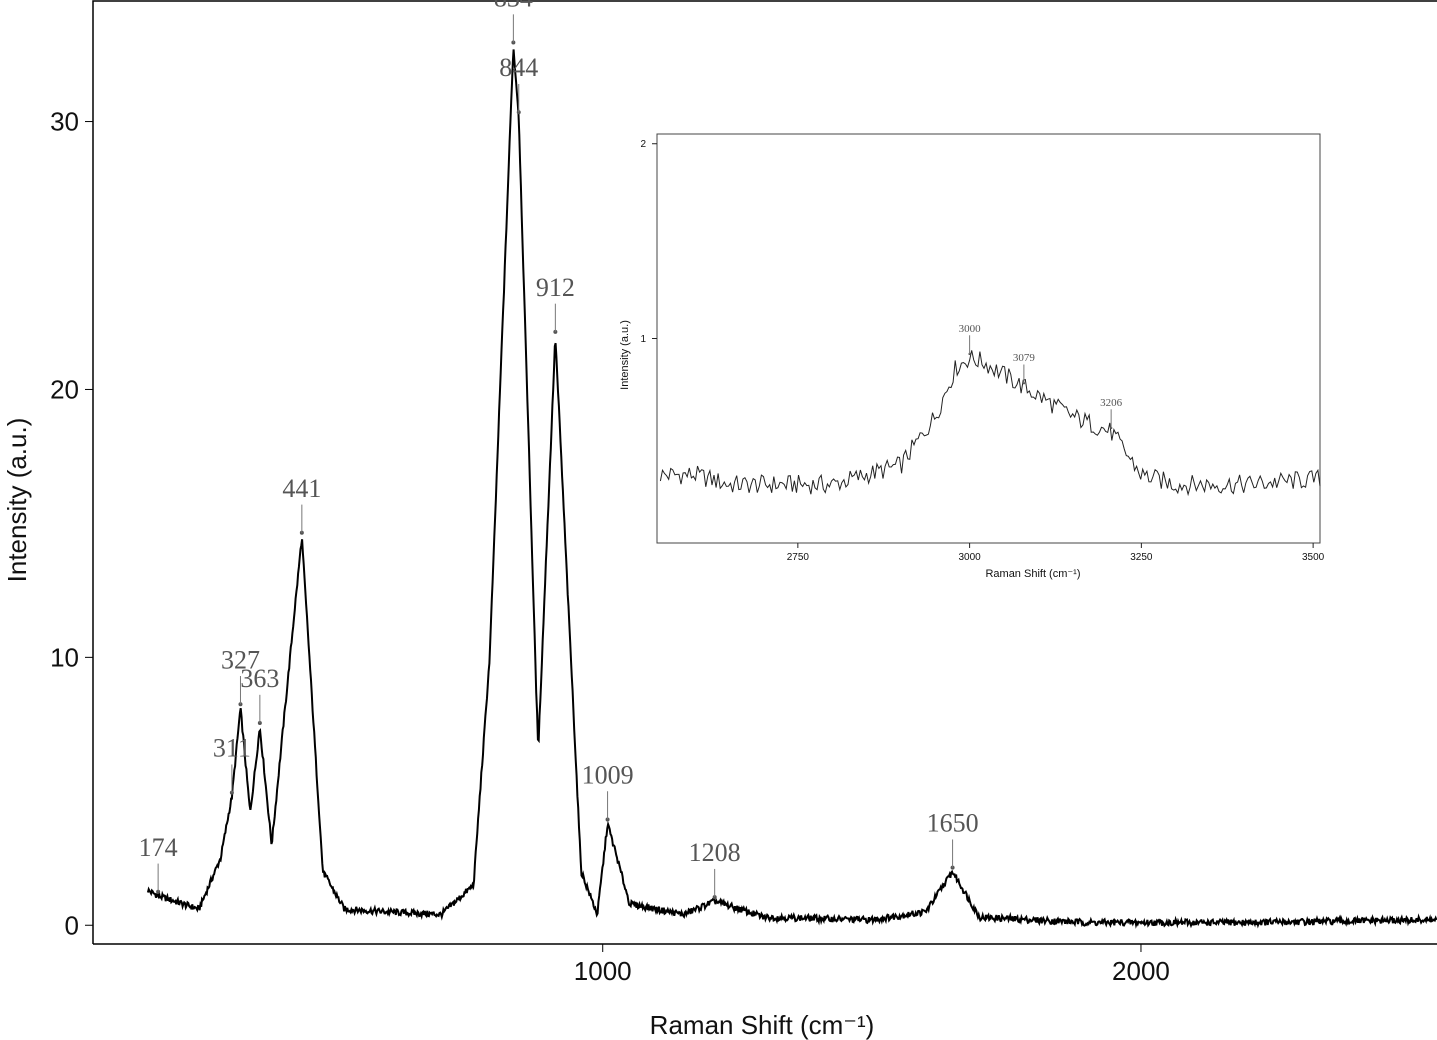  I want to click on inset-y-tick-label: 1, so click(643, 339).